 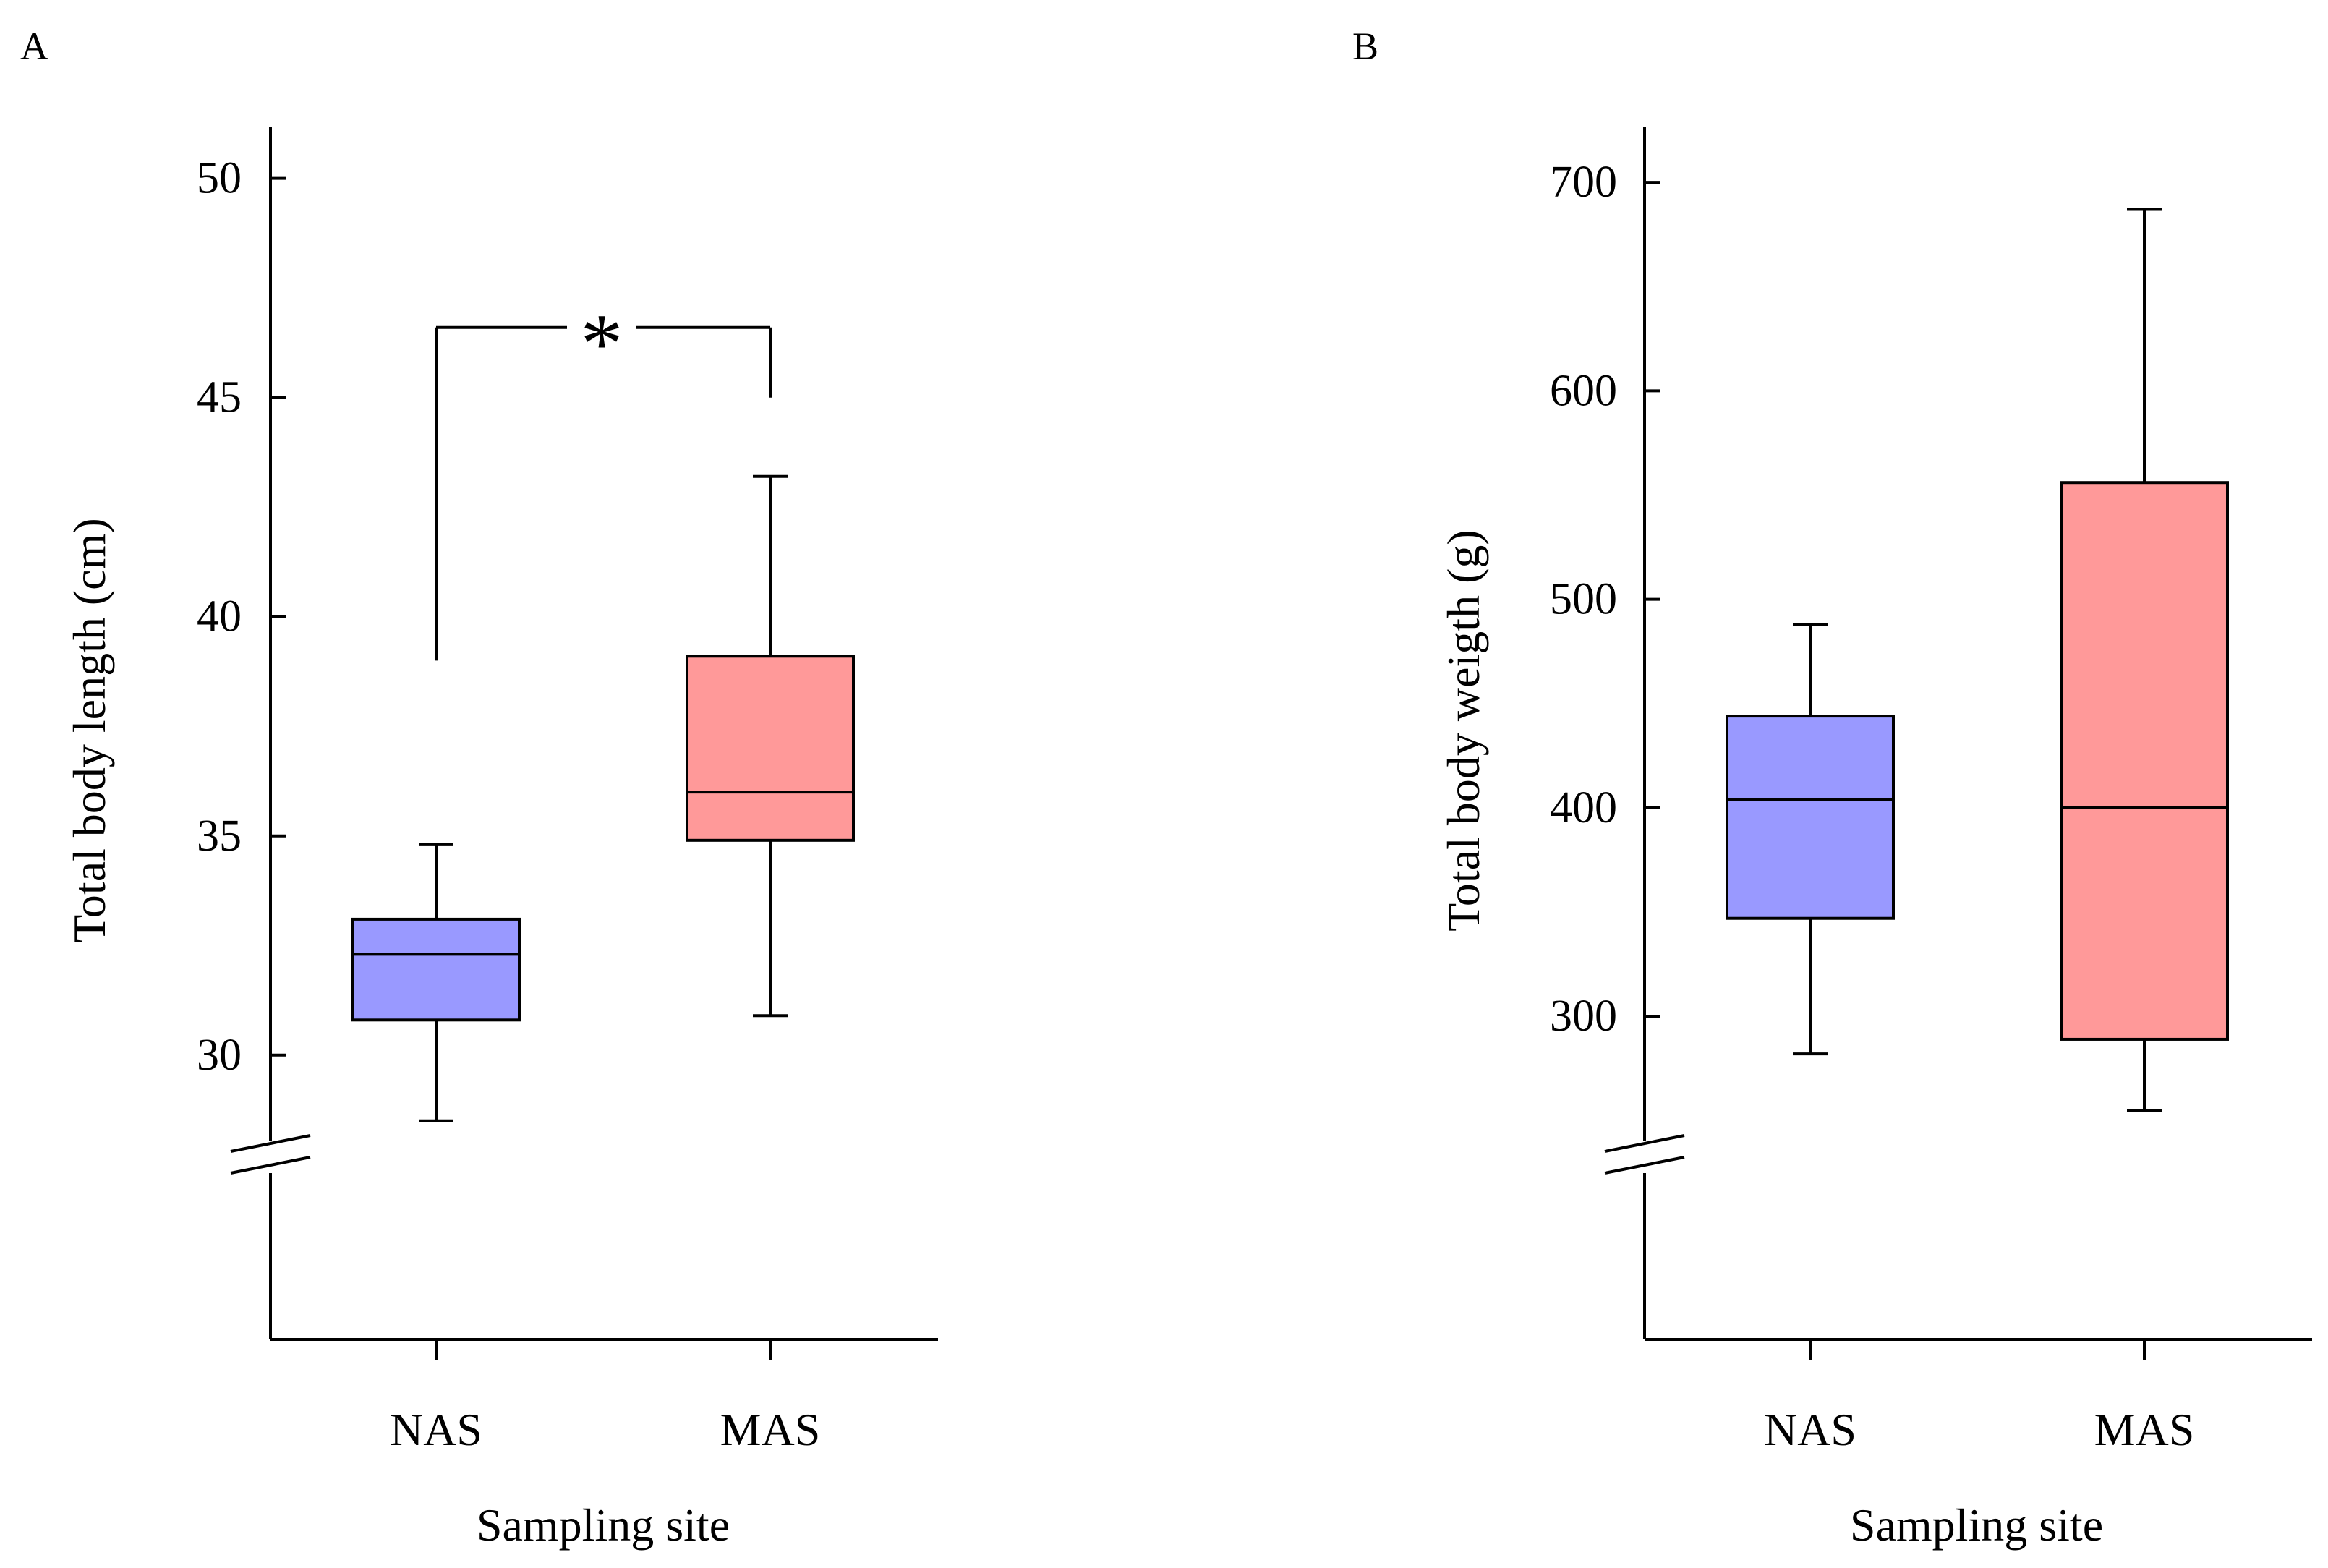 I want to click on panel-a-mas-box, so click(x=771, y=748).